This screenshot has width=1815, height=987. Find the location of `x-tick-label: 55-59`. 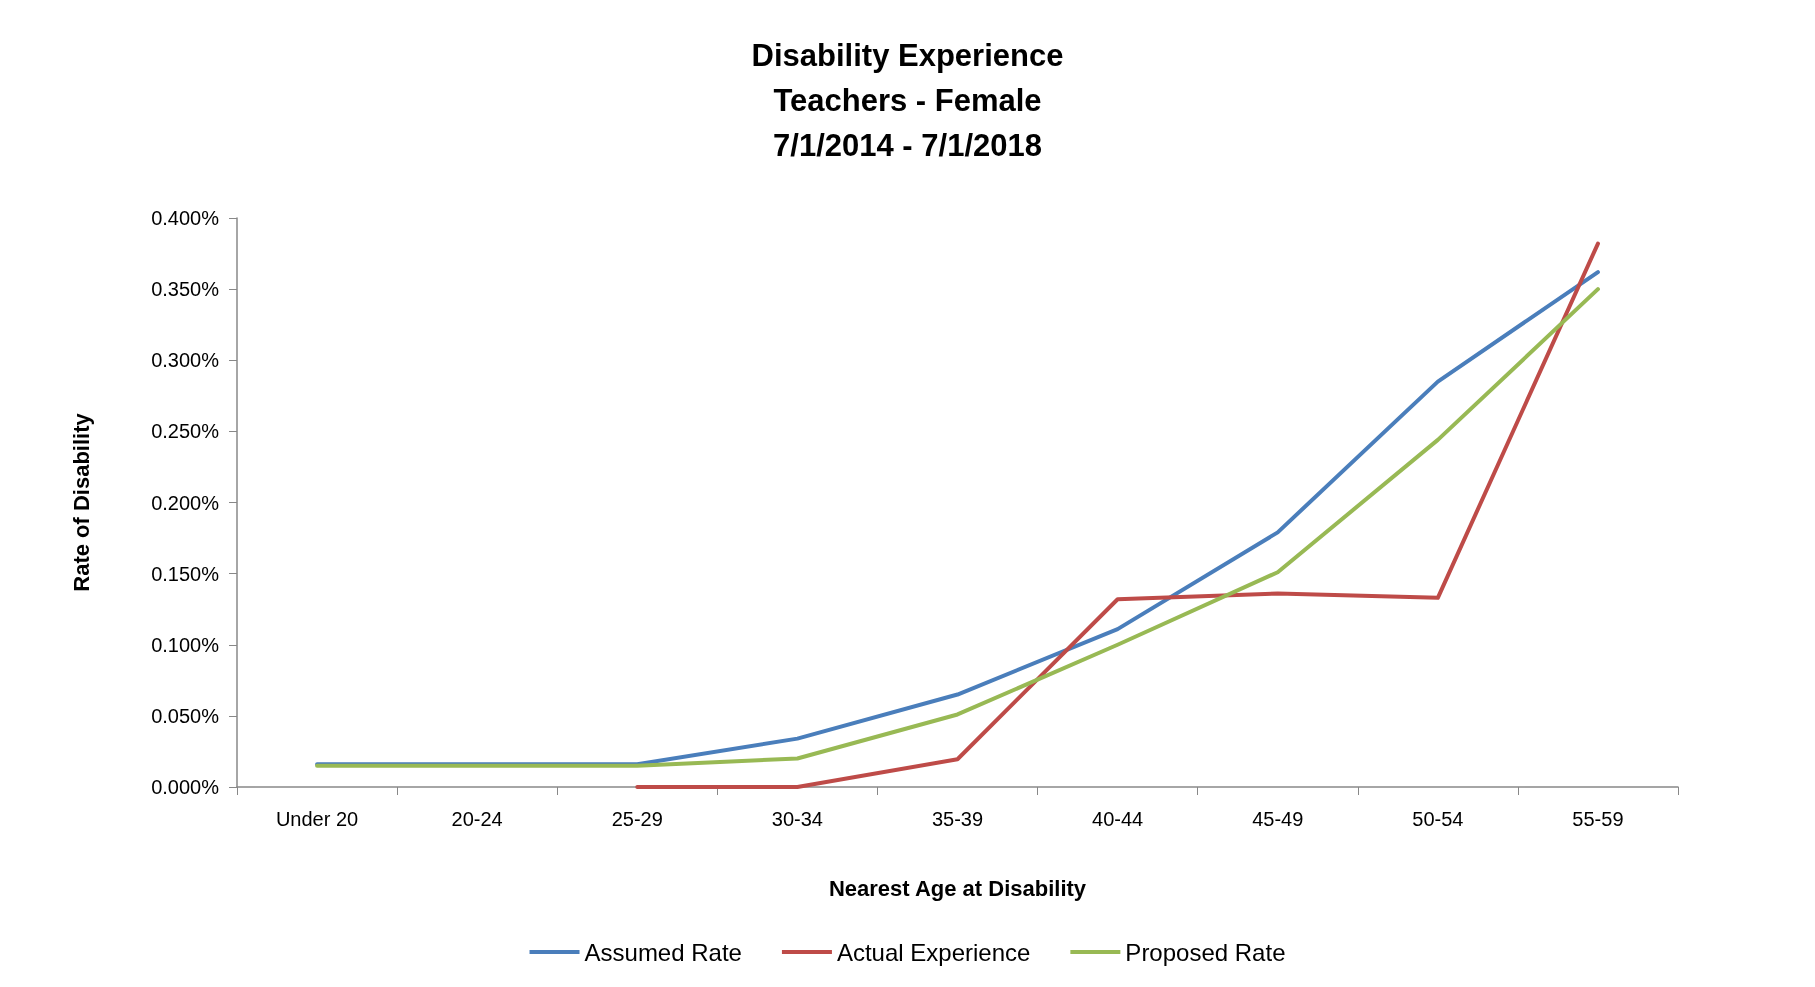

x-tick-label: 55-59 is located at coordinates (1598, 819).